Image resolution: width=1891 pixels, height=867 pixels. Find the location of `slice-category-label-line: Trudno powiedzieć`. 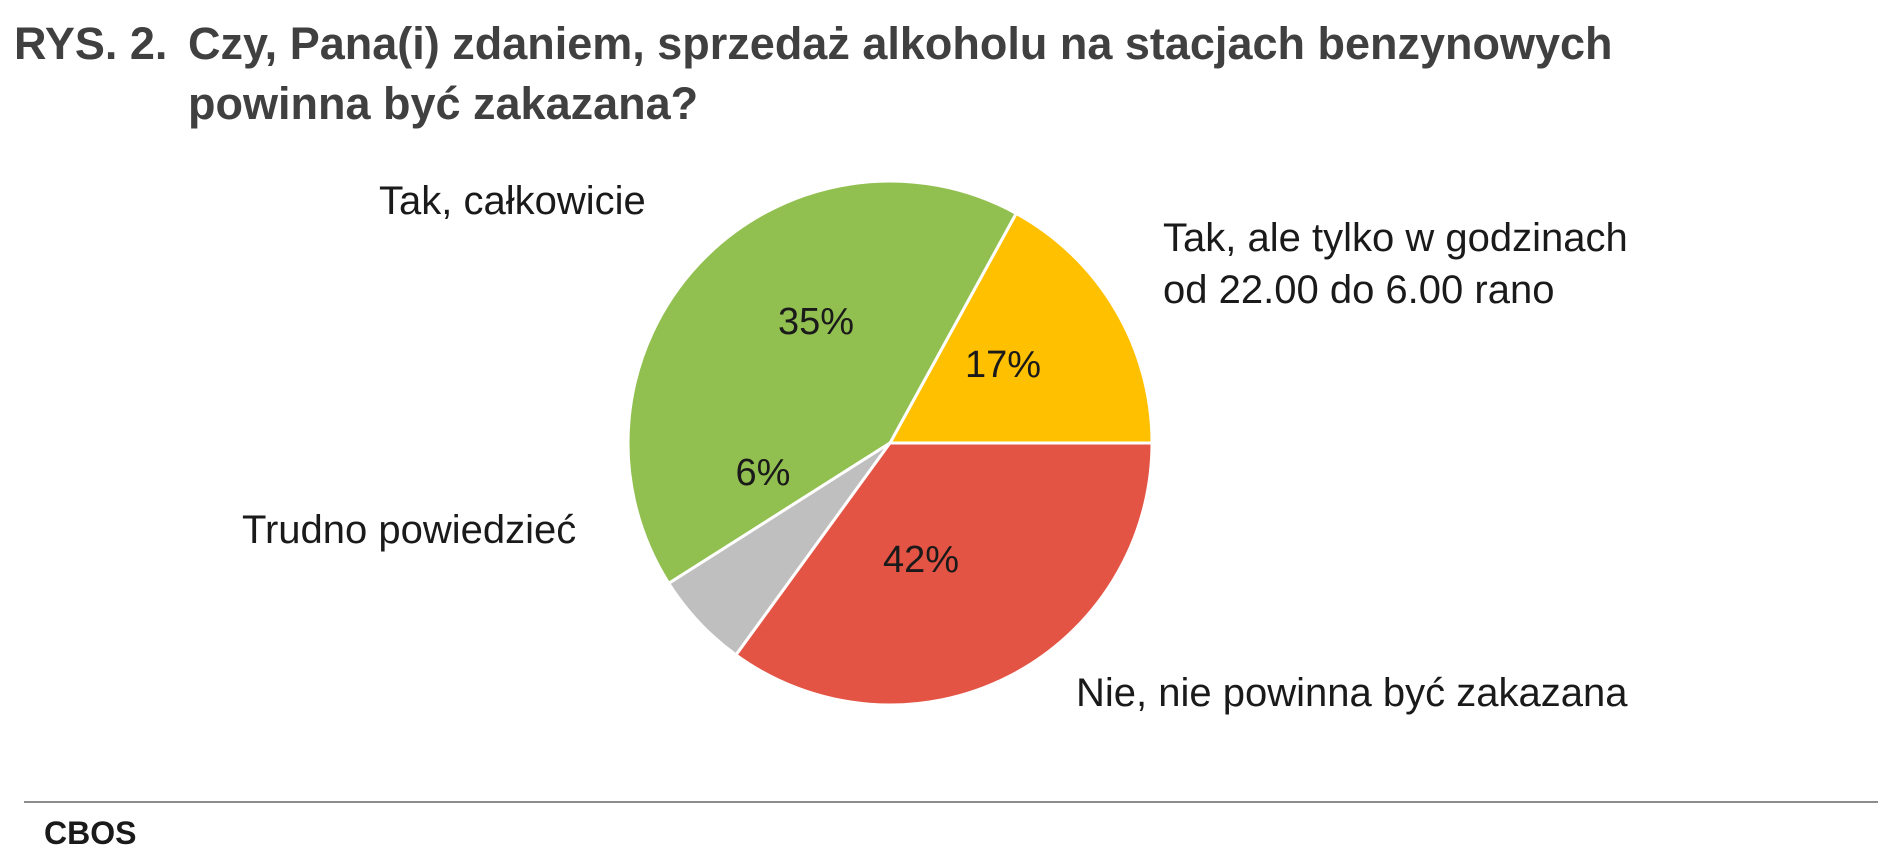

slice-category-label-line: Trudno powiedzieć is located at coordinates (409, 530).